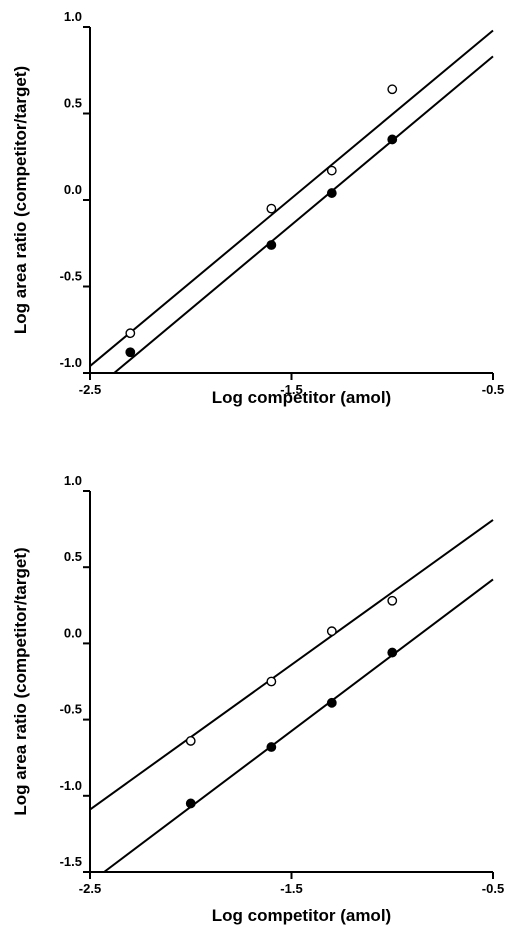  Describe the element at coordinates (71, 861) in the screenshot. I see `y-tick-label: -1.5` at that location.